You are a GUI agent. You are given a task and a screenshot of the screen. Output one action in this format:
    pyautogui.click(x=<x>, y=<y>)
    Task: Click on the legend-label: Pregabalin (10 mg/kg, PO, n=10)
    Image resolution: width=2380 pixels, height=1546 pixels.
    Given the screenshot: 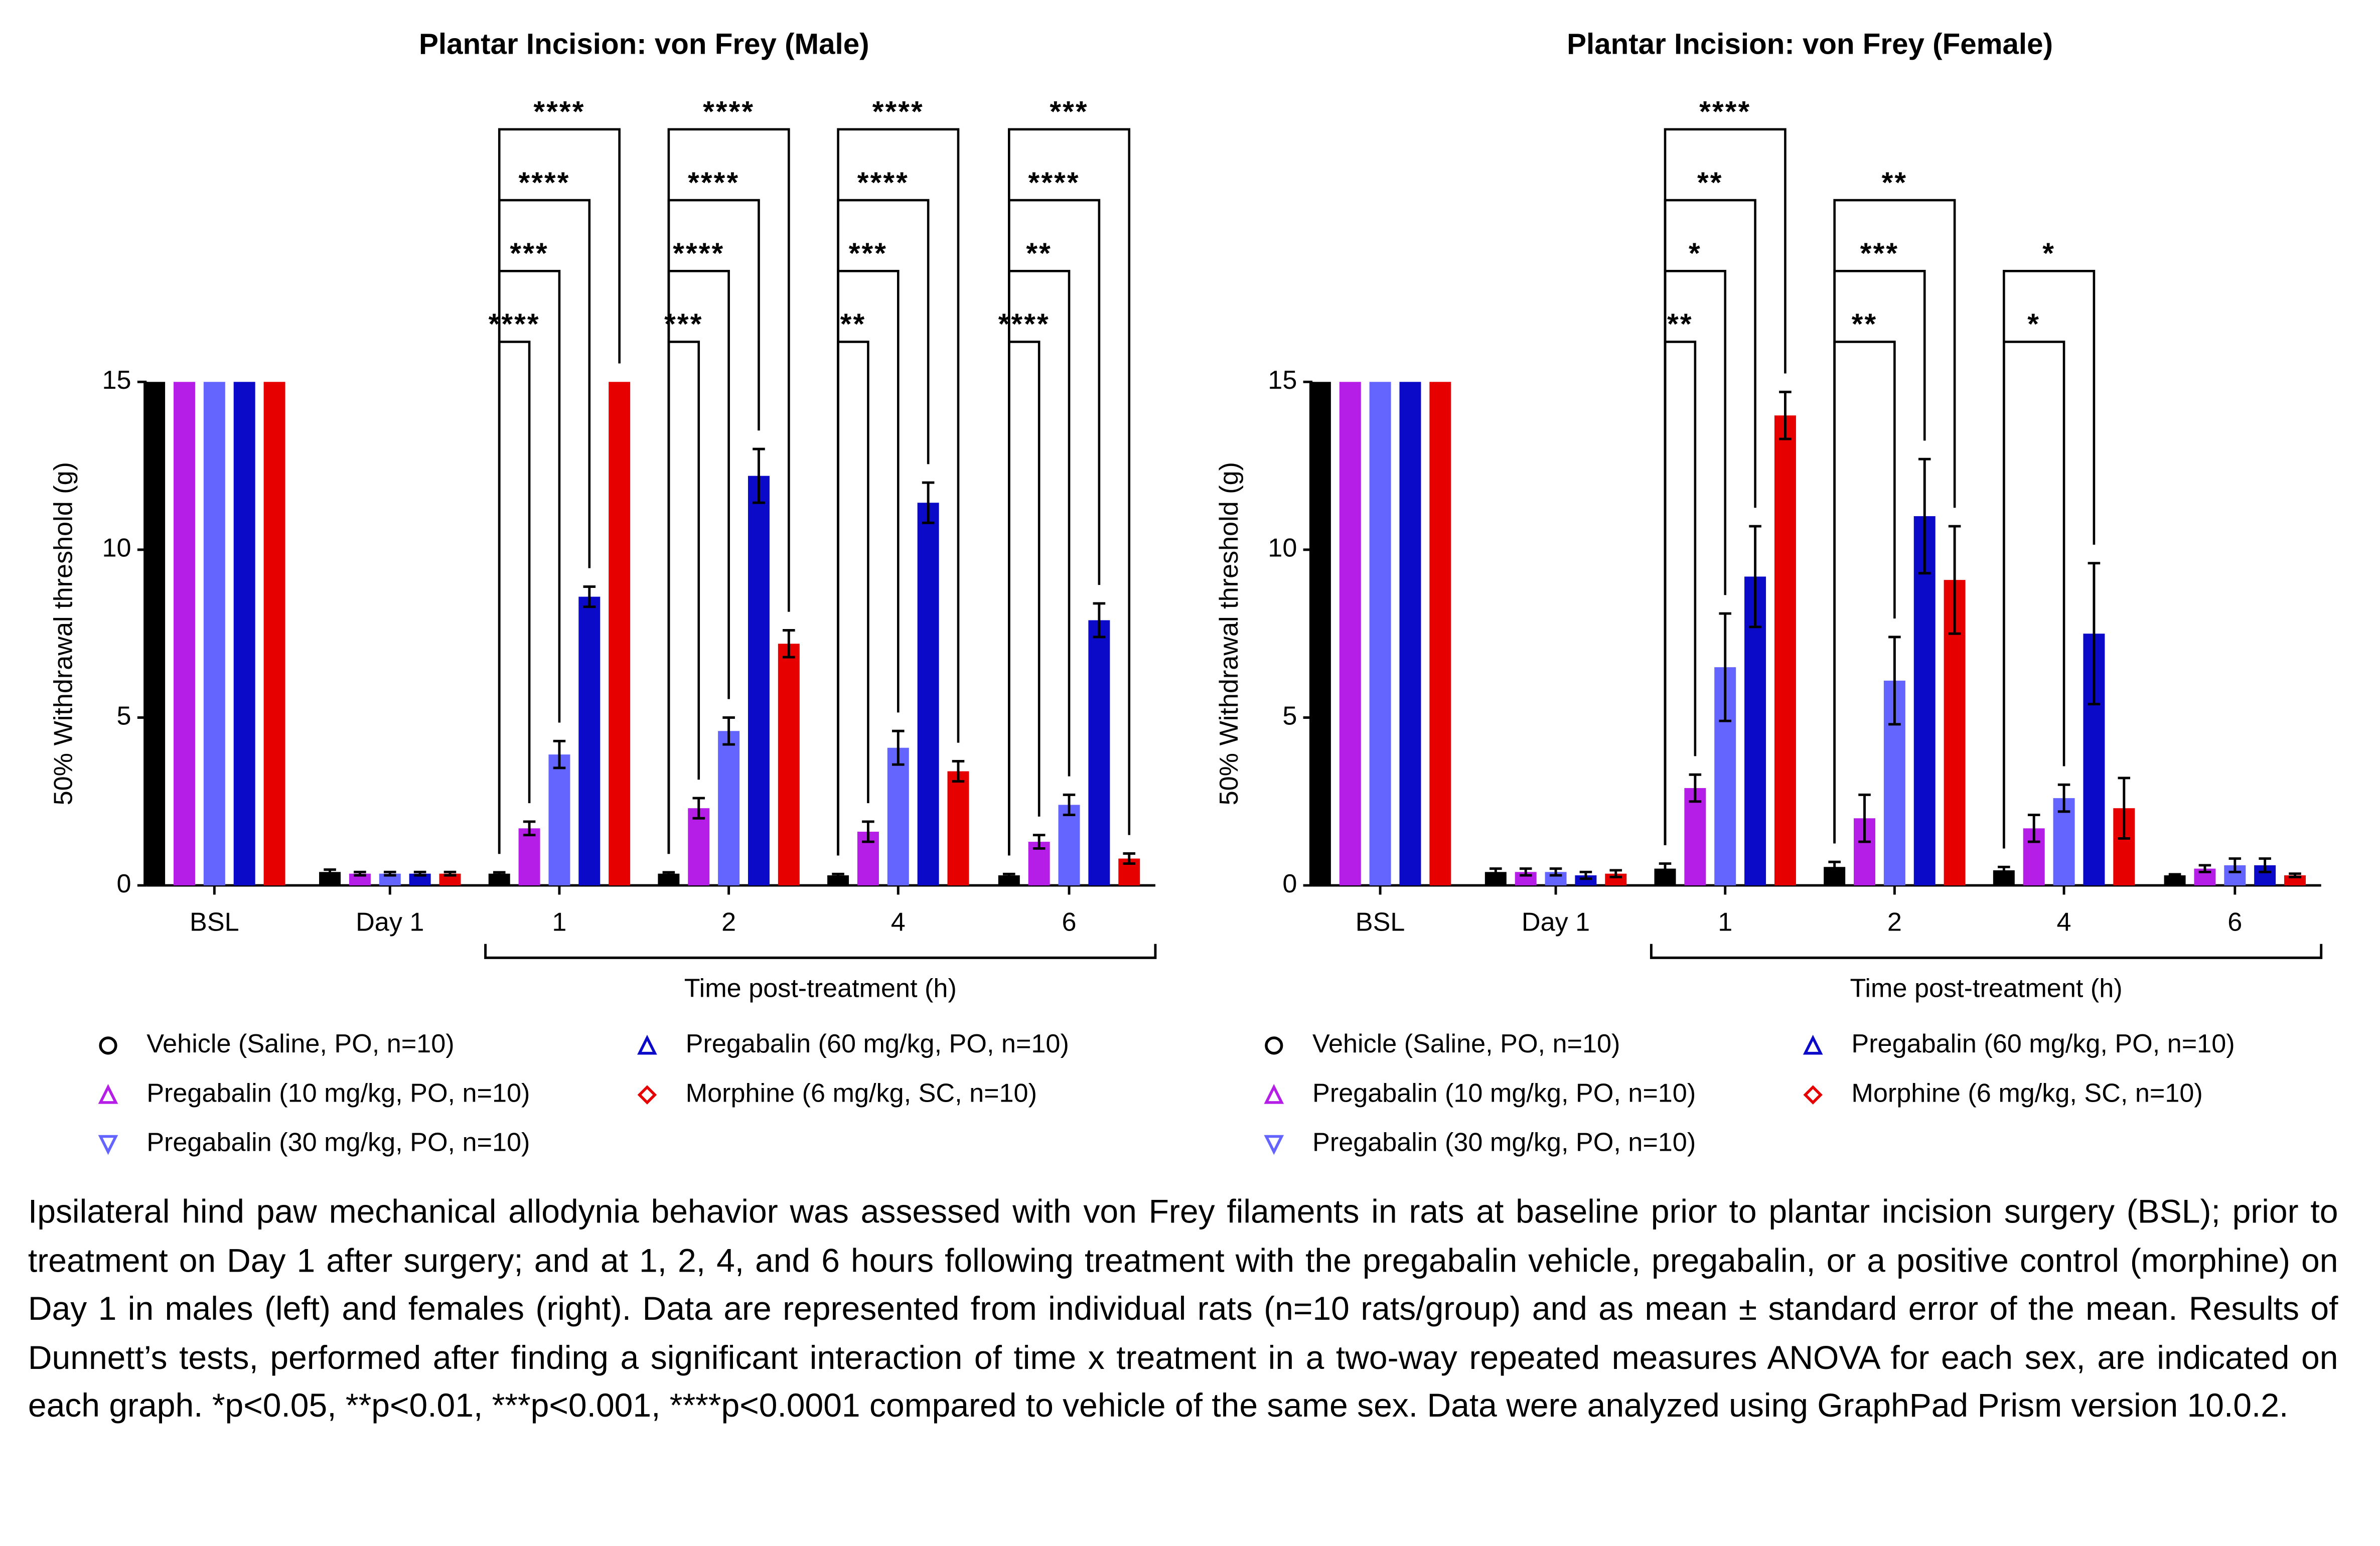 What is the action you would take?
    pyautogui.click(x=338, y=1093)
    